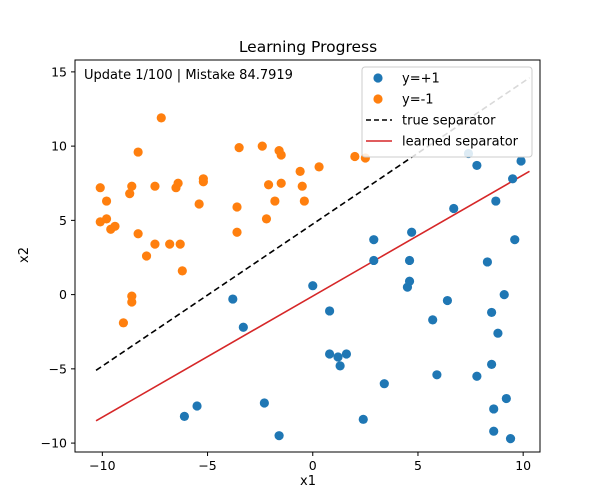 The image size is (600, 504). I want to click on y-axis-label: x2, so click(24, 255).